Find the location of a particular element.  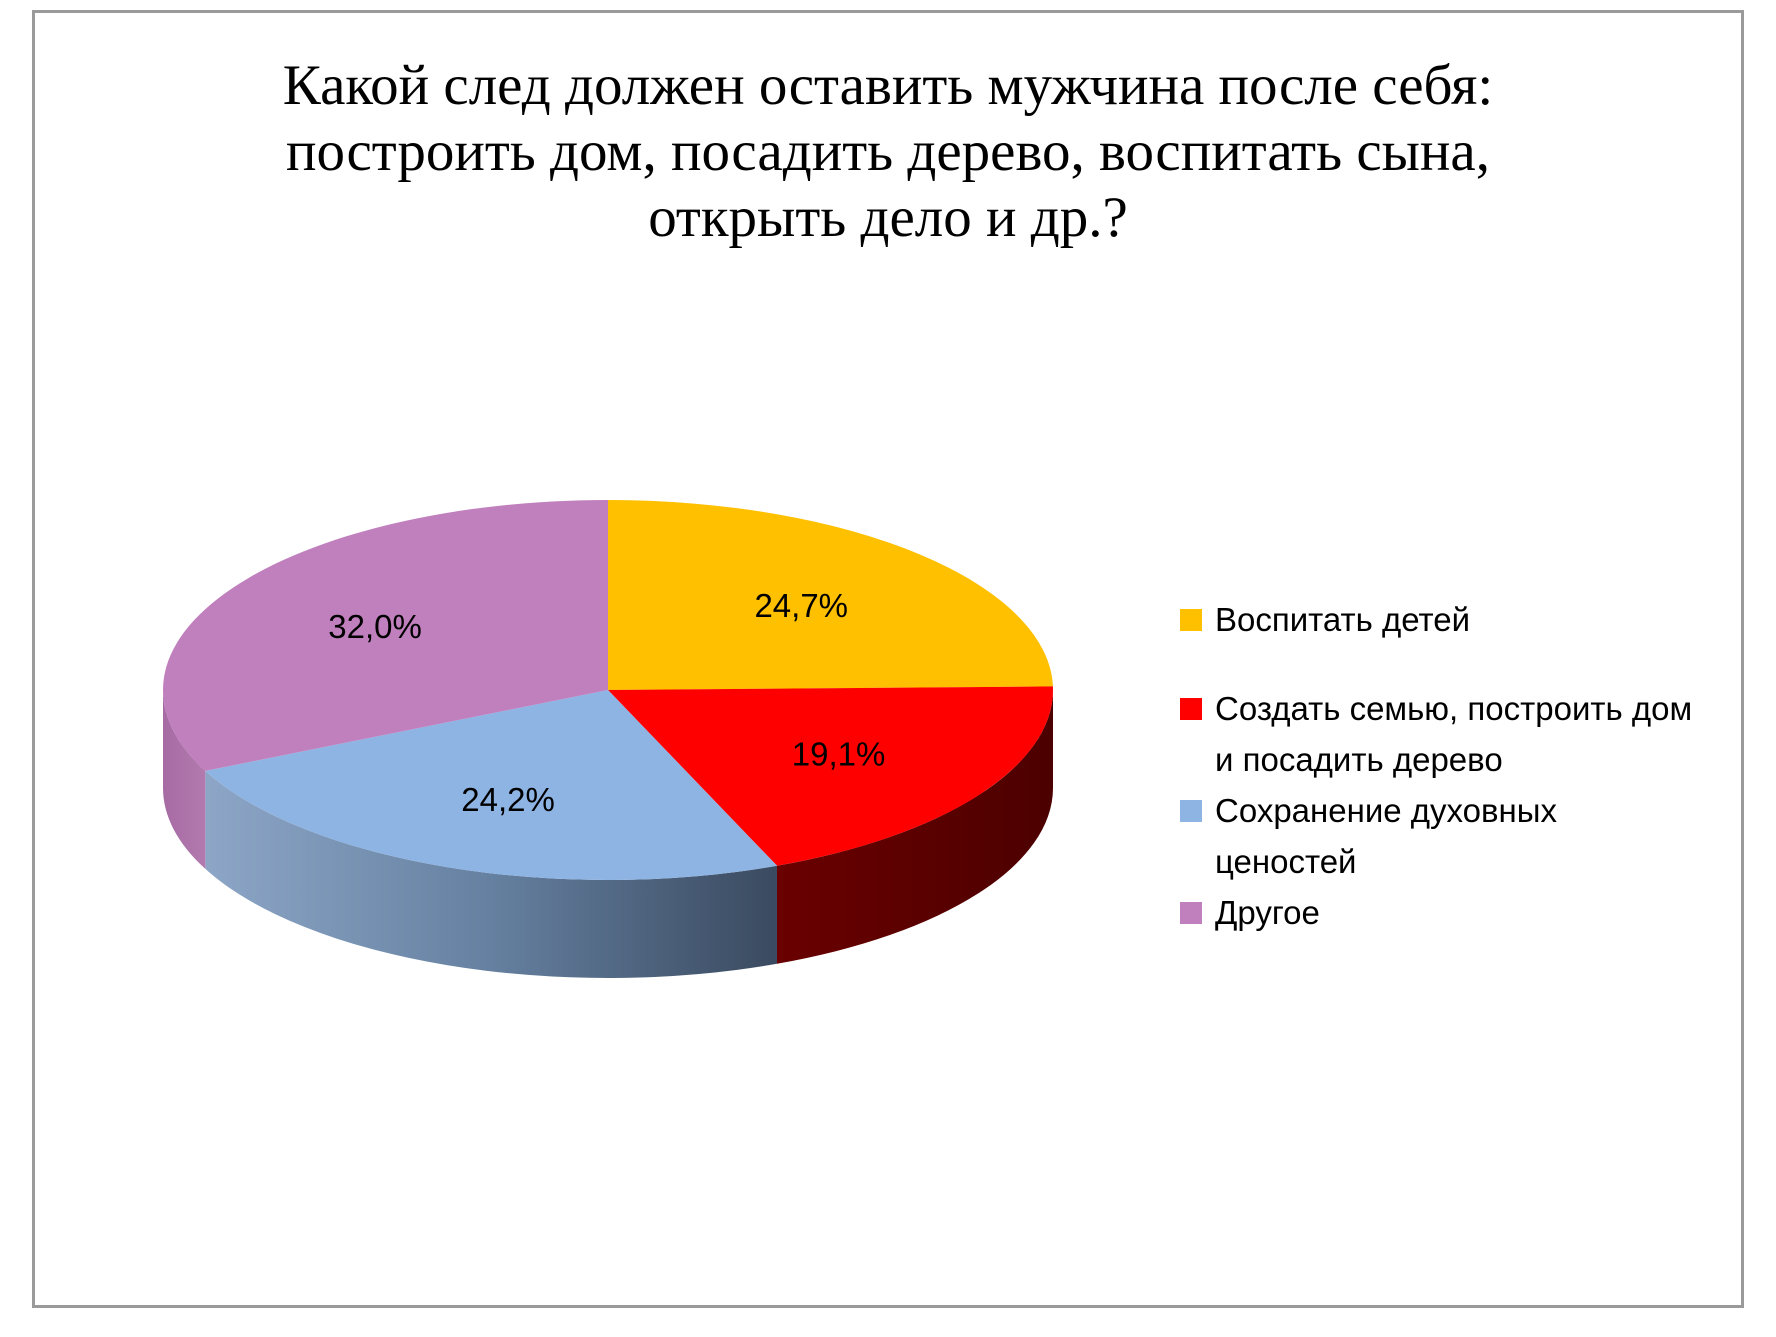

legend-item-raise-children: Воспитать детей is located at coordinates (1440, 619).